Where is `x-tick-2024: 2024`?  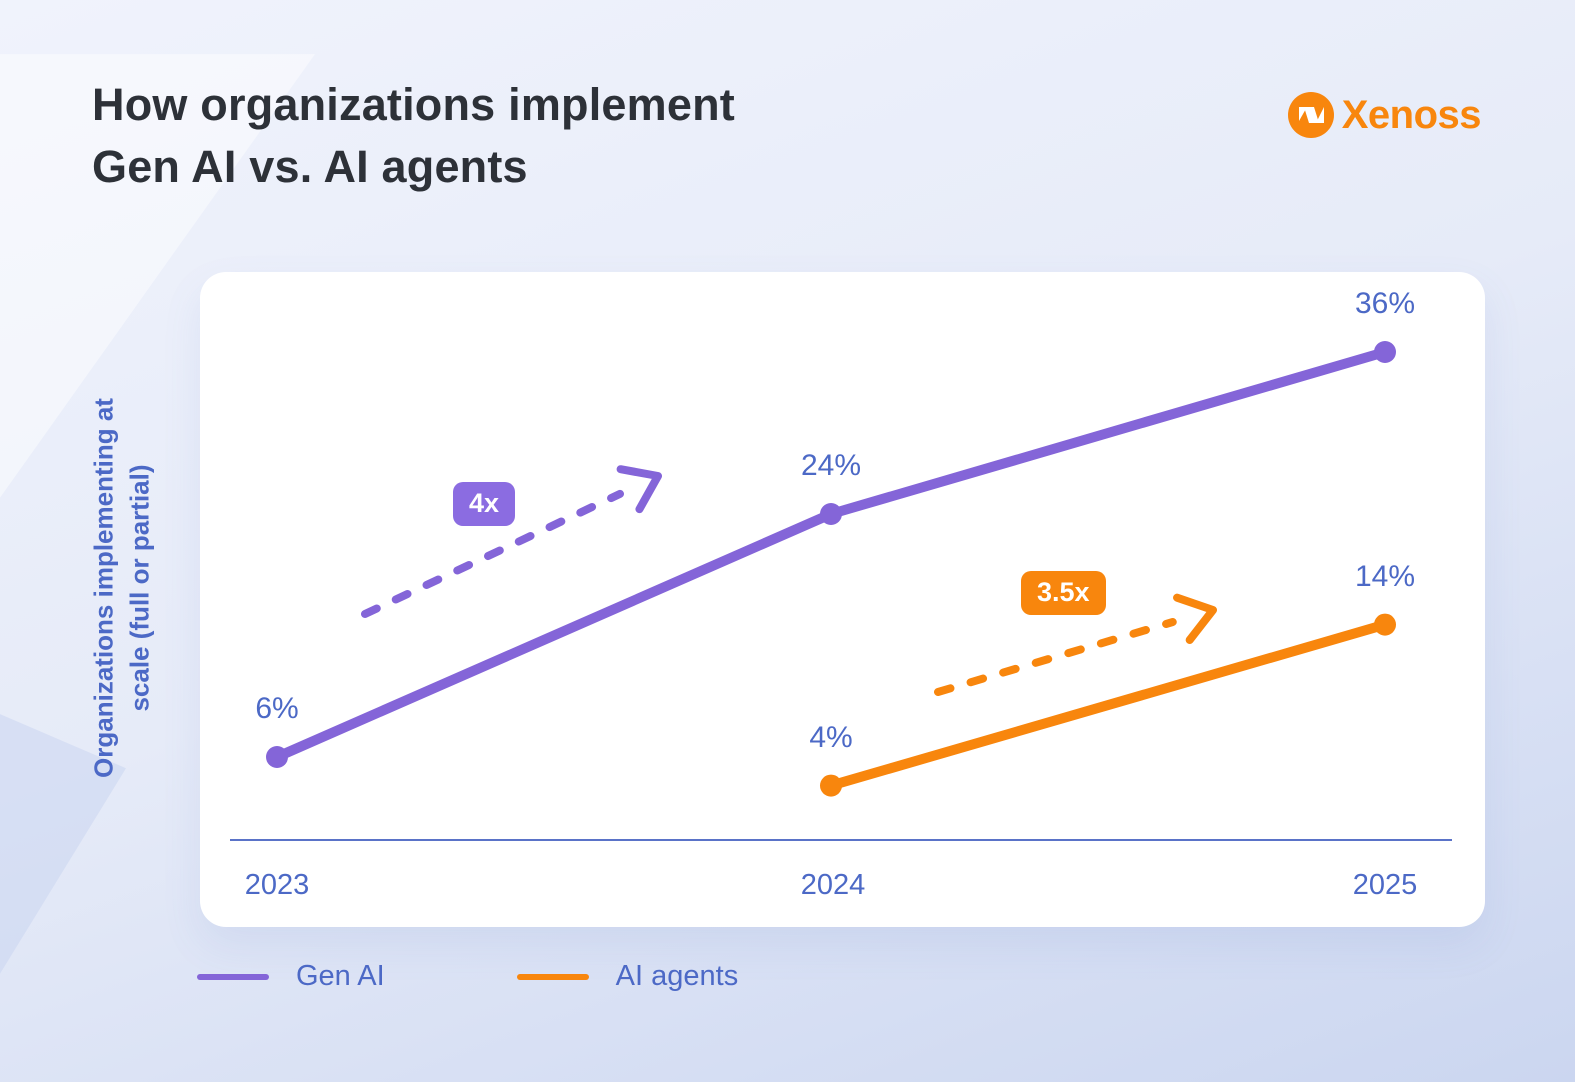 x-tick-2024: 2024 is located at coordinates (833, 885).